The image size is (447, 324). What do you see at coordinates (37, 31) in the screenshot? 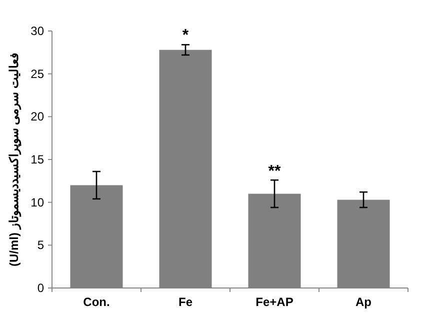
I see `y-tick-label: 30` at bounding box center [37, 31].